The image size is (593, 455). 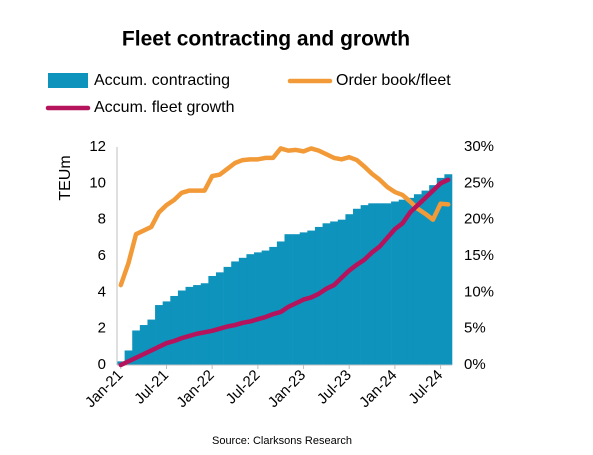 What do you see at coordinates (164, 107) in the screenshot?
I see `legend-label: Accum. fleet growth` at bounding box center [164, 107].